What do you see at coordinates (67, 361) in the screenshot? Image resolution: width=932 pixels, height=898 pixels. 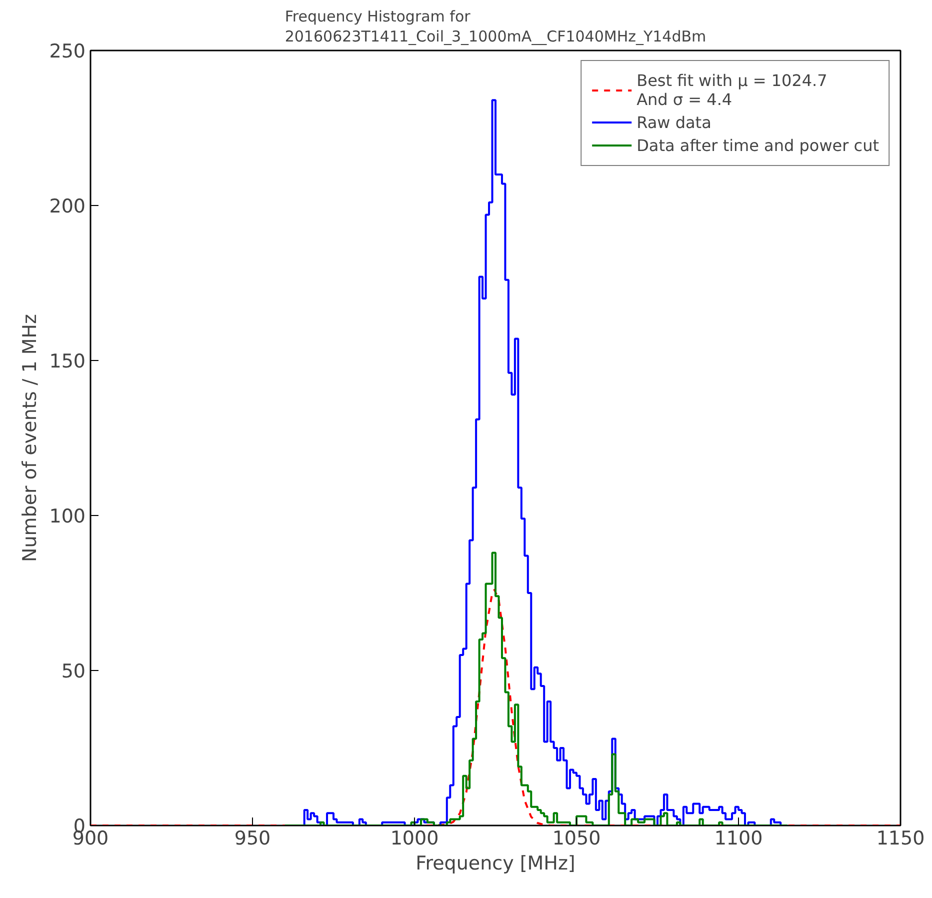 I see `y-tick-label: 150` at bounding box center [67, 361].